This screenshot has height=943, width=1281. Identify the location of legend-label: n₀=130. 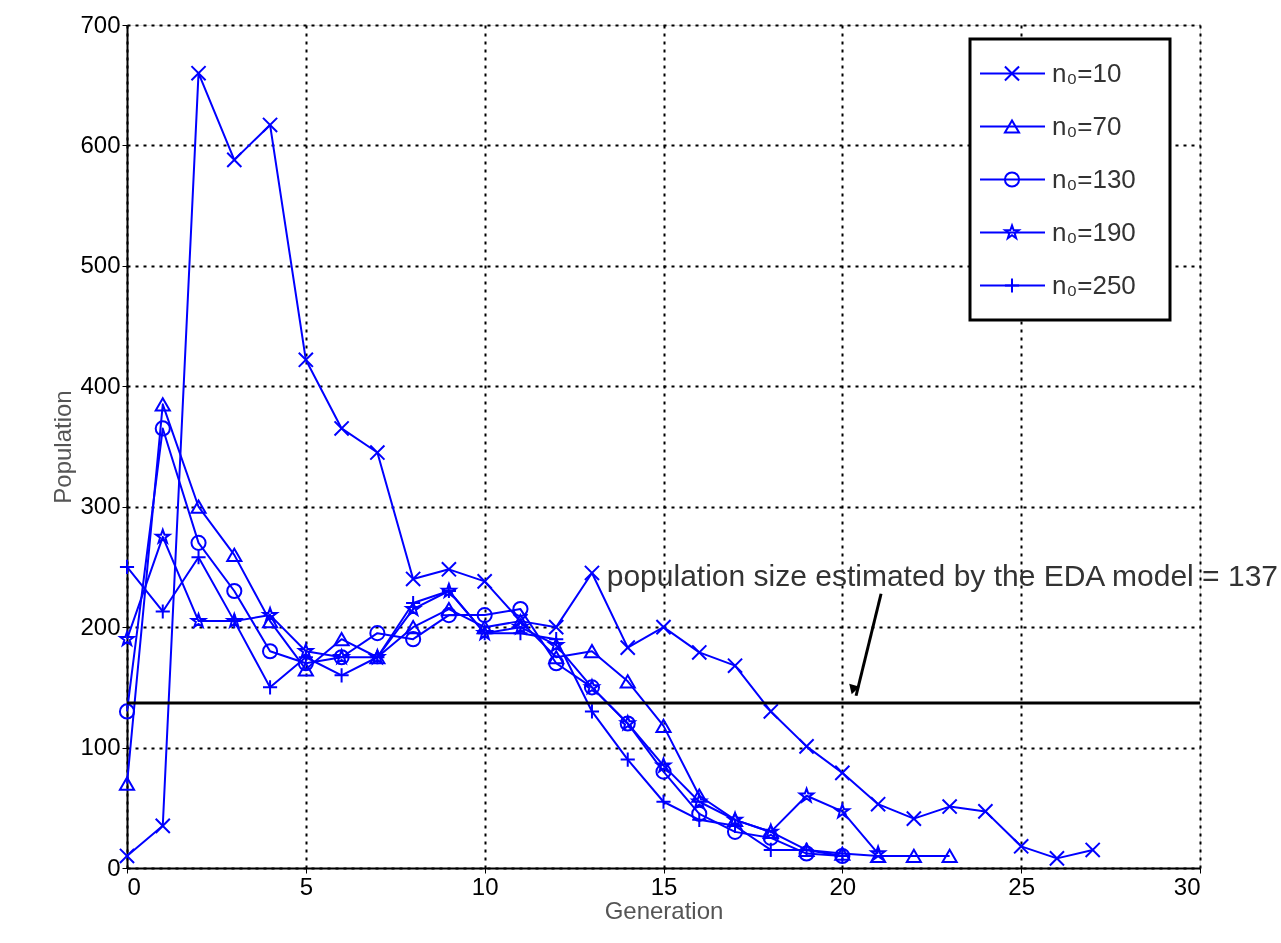
(1094, 178).